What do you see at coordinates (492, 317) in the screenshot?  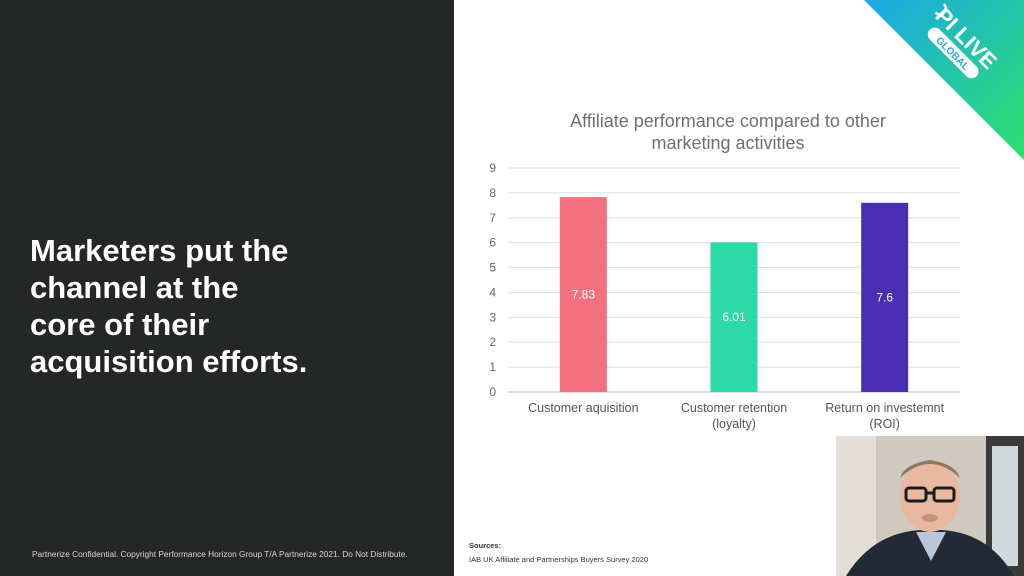 I see `y-tick-label: 3` at bounding box center [492, 317].